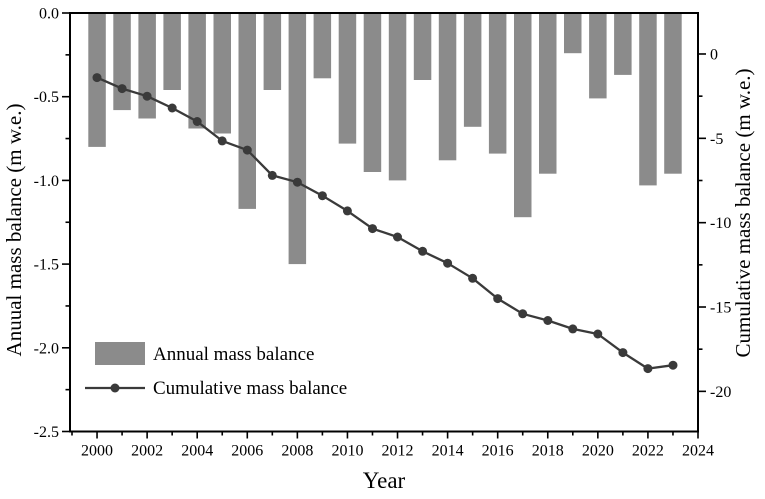 This screenshot has height=499, width=765. I want to click on legend-line-label: Cumulative mass balance, so click(250, 388).